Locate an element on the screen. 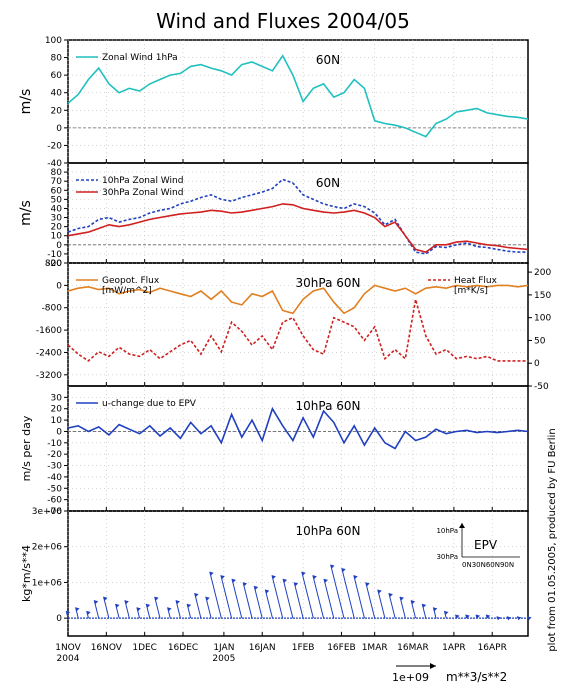 This screenshot has height=695, width=566. legend-label: 30hPa Zonal Wind is located at coordinates (142, 193).